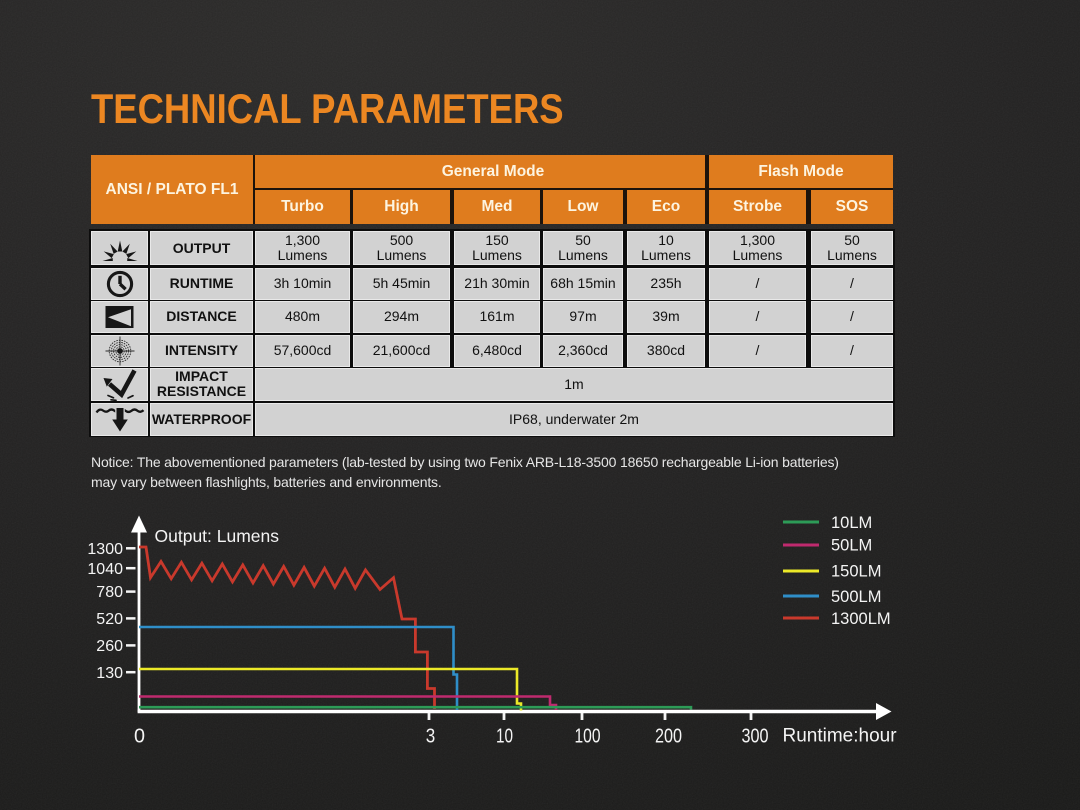  Describe the element at coordinates (856, 572) in the screenshot. I see `svg-text: 150LM` at that location.